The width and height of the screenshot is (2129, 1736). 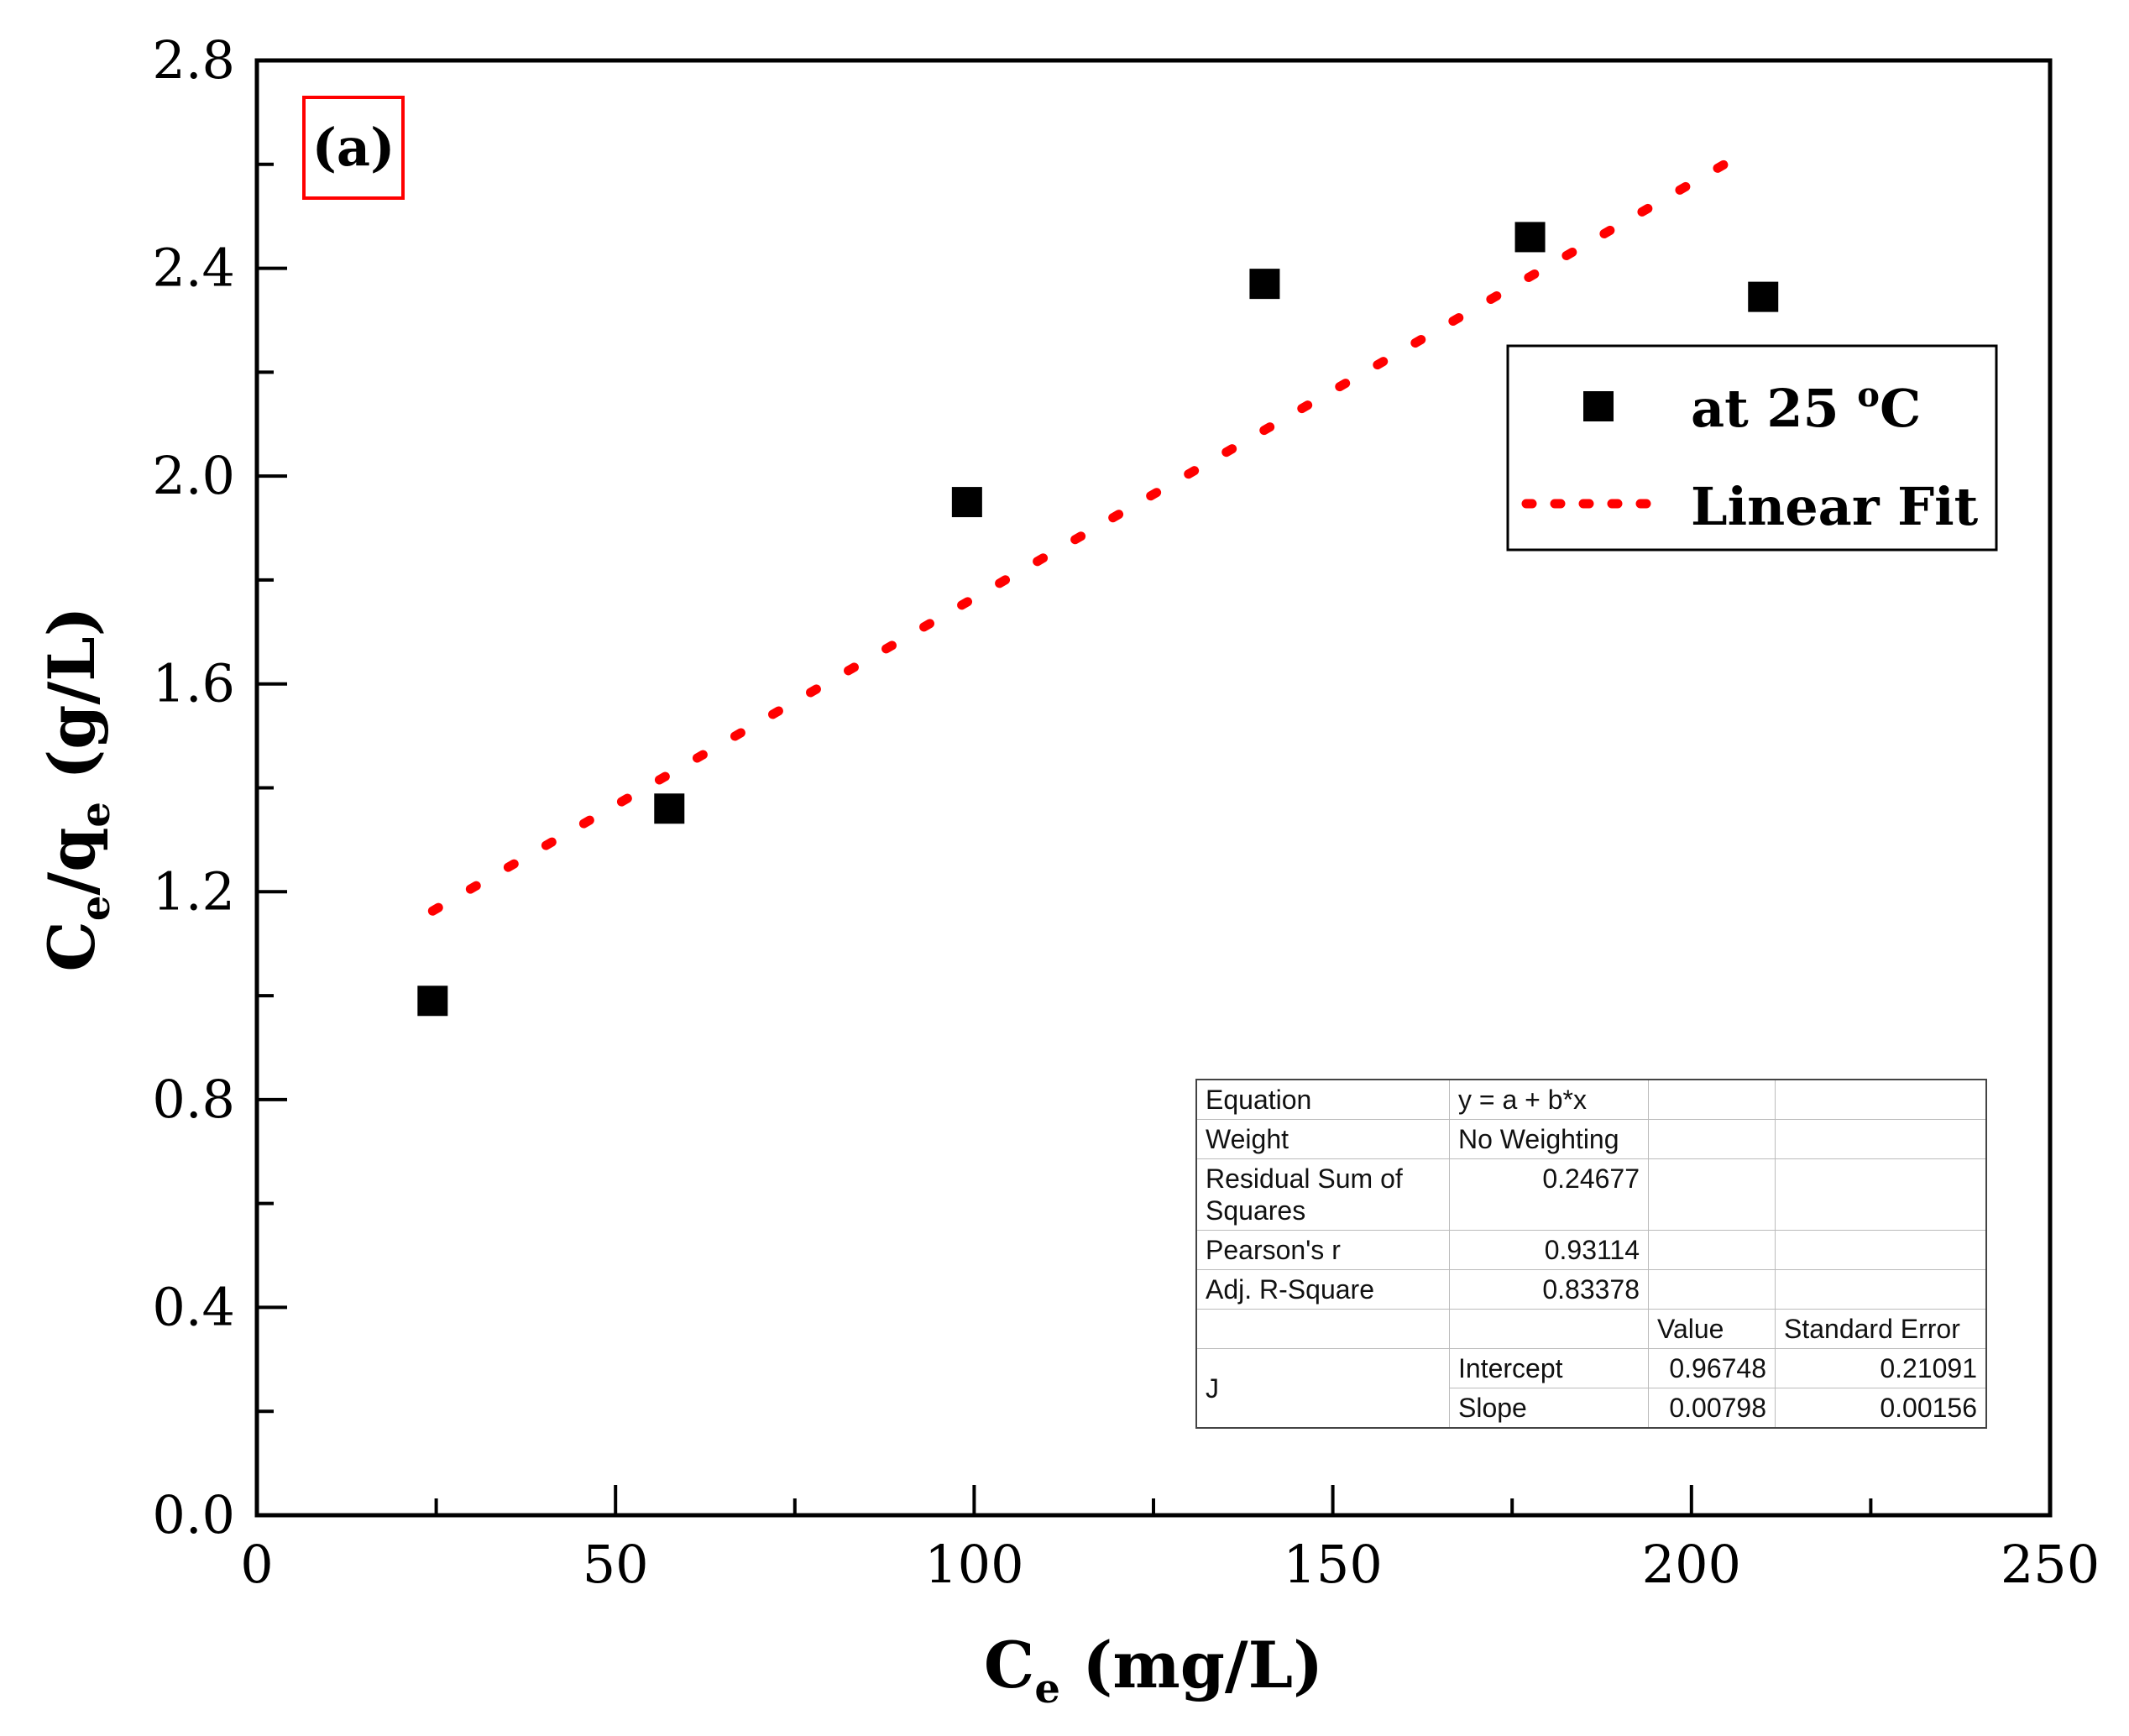 I want to click on legend-label-series: at 25 oC, so click(x=1806, y=407).